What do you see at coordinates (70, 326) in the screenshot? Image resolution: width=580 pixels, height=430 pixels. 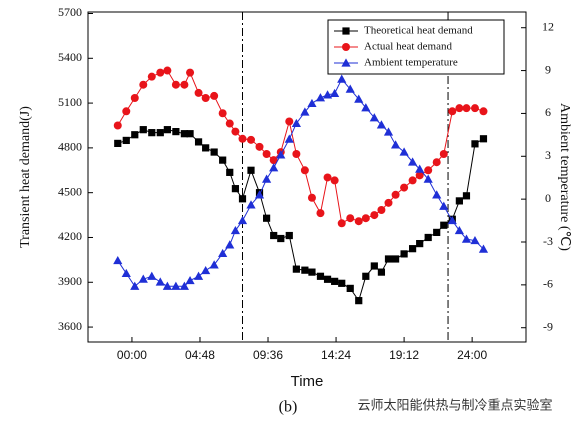 I see `y-tick-label: 3600` at bounding box center [70, 326].